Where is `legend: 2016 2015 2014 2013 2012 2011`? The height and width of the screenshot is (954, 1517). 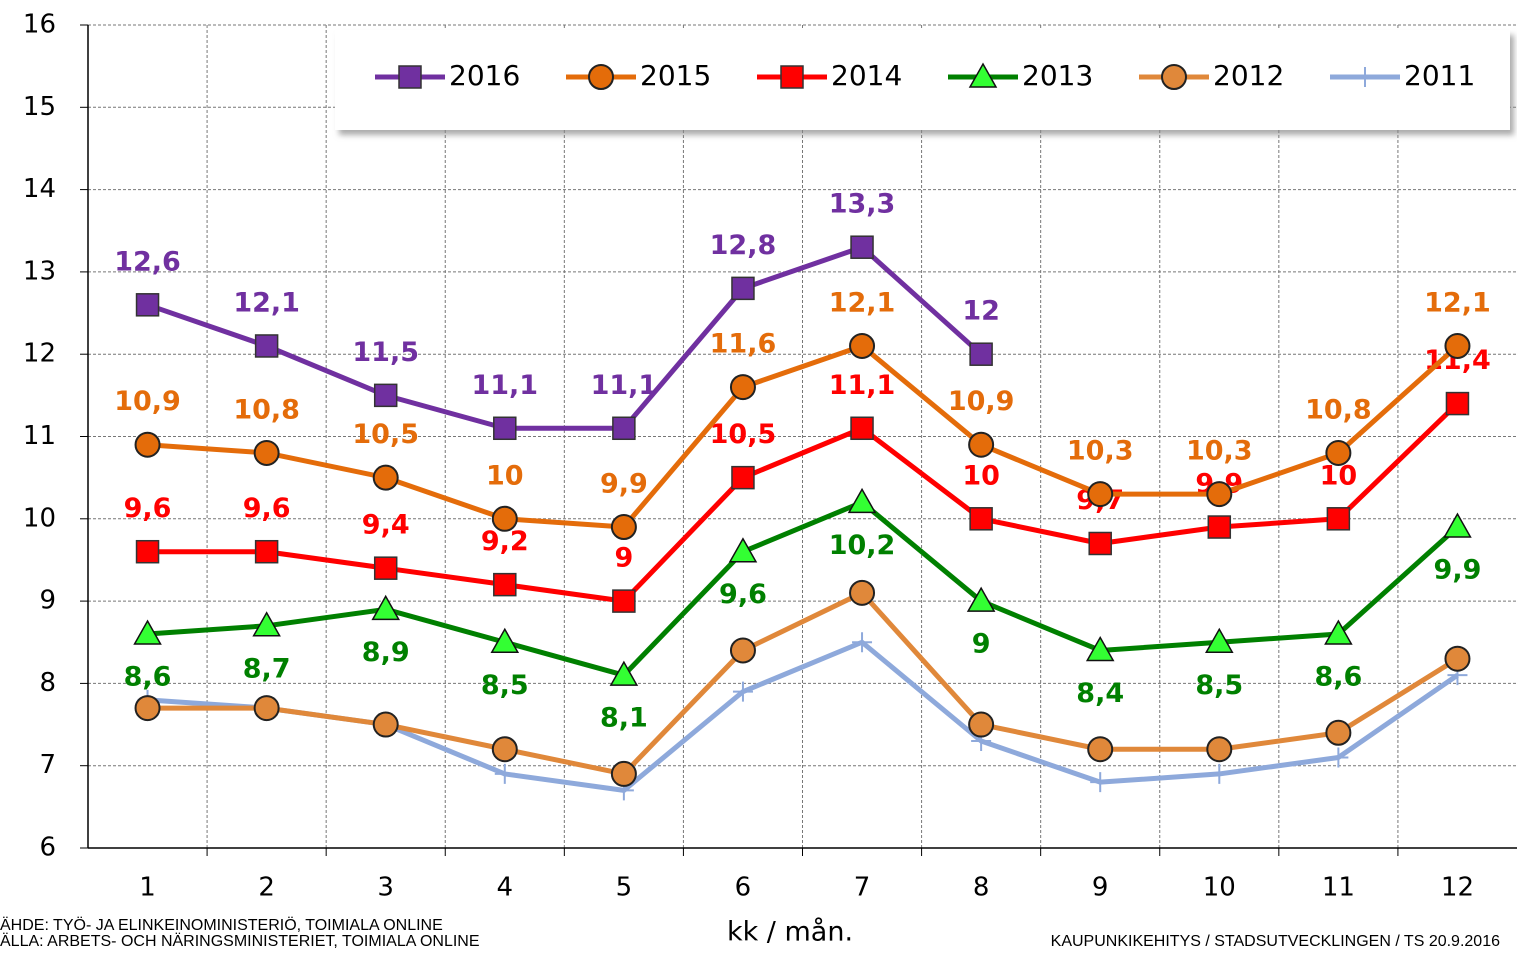
legend: 2016 2015 2014 2013 2012 2011 is located at coordinates (922, 80).